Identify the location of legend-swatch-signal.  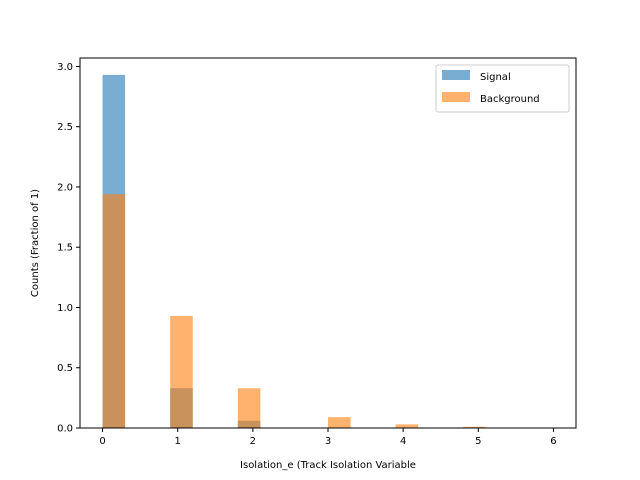
(456, 75).